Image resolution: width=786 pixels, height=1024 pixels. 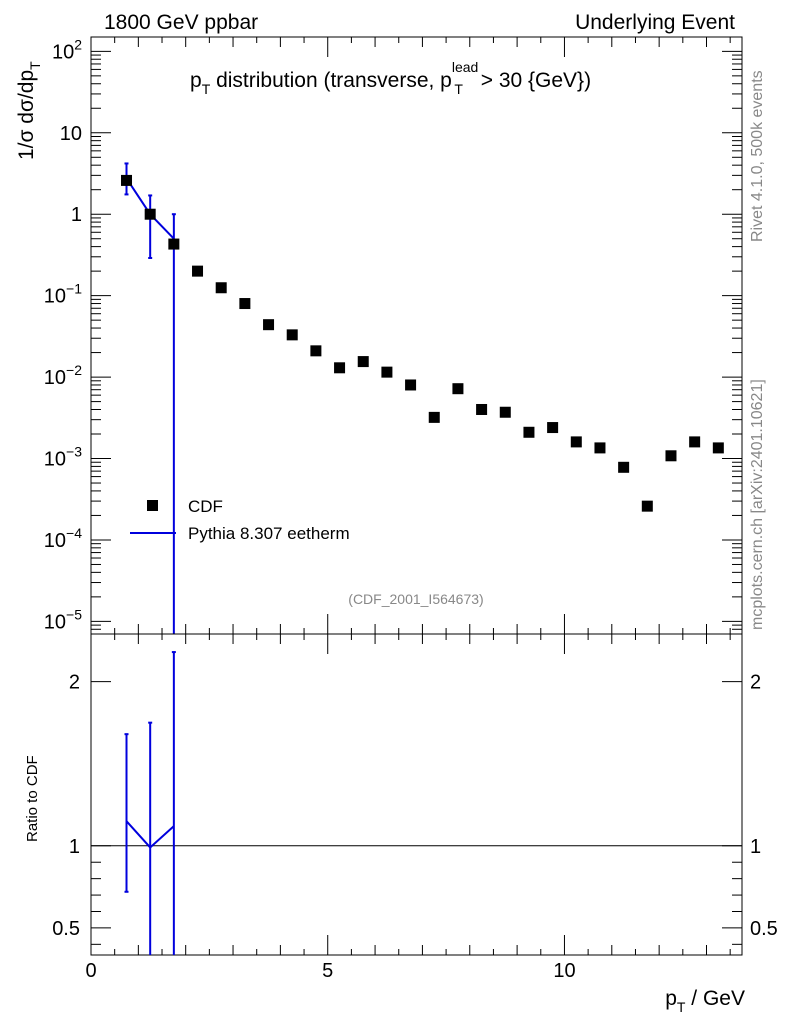 What do you see at coordinates (152, 505) in the screenshot?
I see `legend-marker-cdf` at bounding box center [152, 505].